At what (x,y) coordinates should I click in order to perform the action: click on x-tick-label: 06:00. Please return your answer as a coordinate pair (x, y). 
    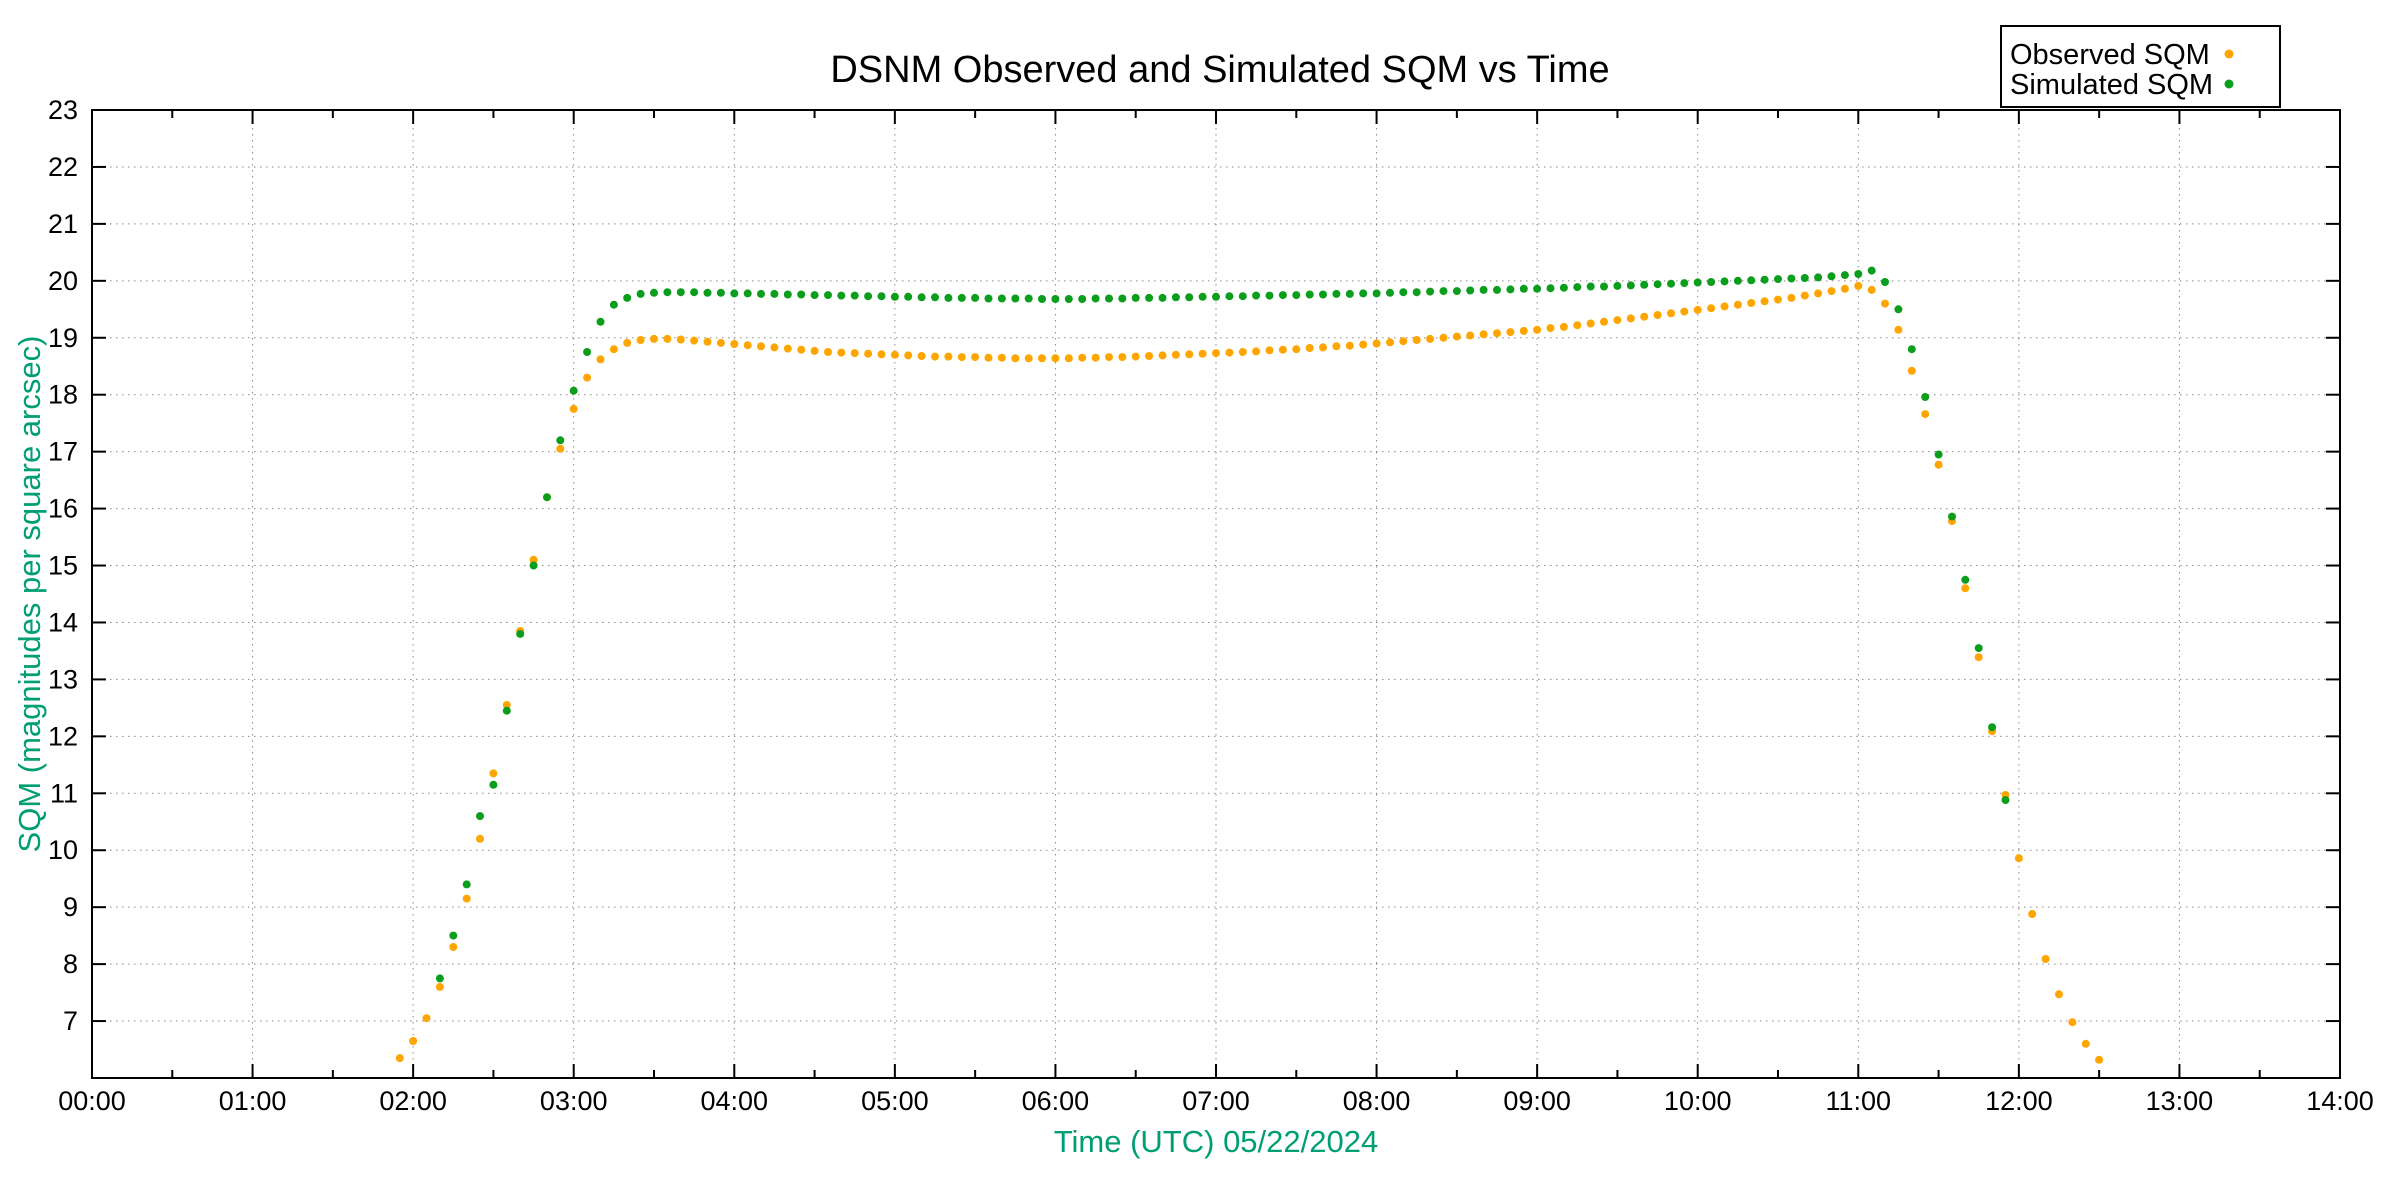
    Looking at the image, I should click on (1056, 1101).